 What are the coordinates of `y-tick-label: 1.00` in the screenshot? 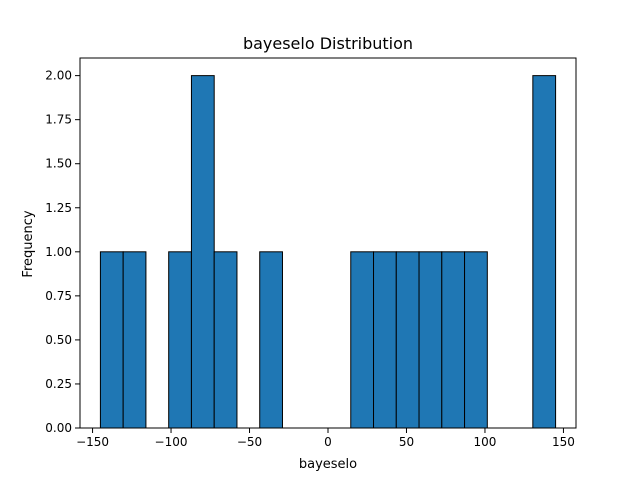 It's located at (58, 252).